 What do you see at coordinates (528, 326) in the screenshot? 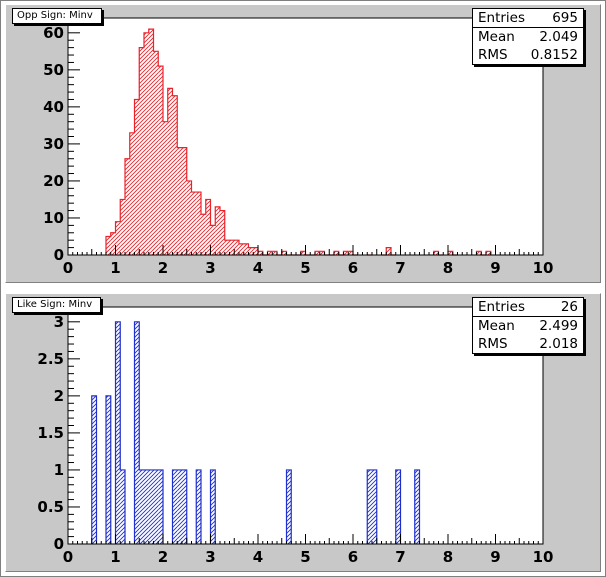
I see `stats-row-mean: Mean 2.499` at bounding box center [528, 326].